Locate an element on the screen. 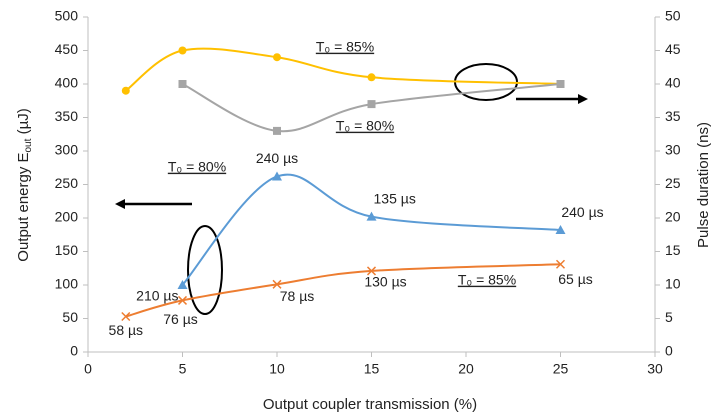 The image size is (715, 418). y-tick-label: 350 is located at coordinates (67, 116).